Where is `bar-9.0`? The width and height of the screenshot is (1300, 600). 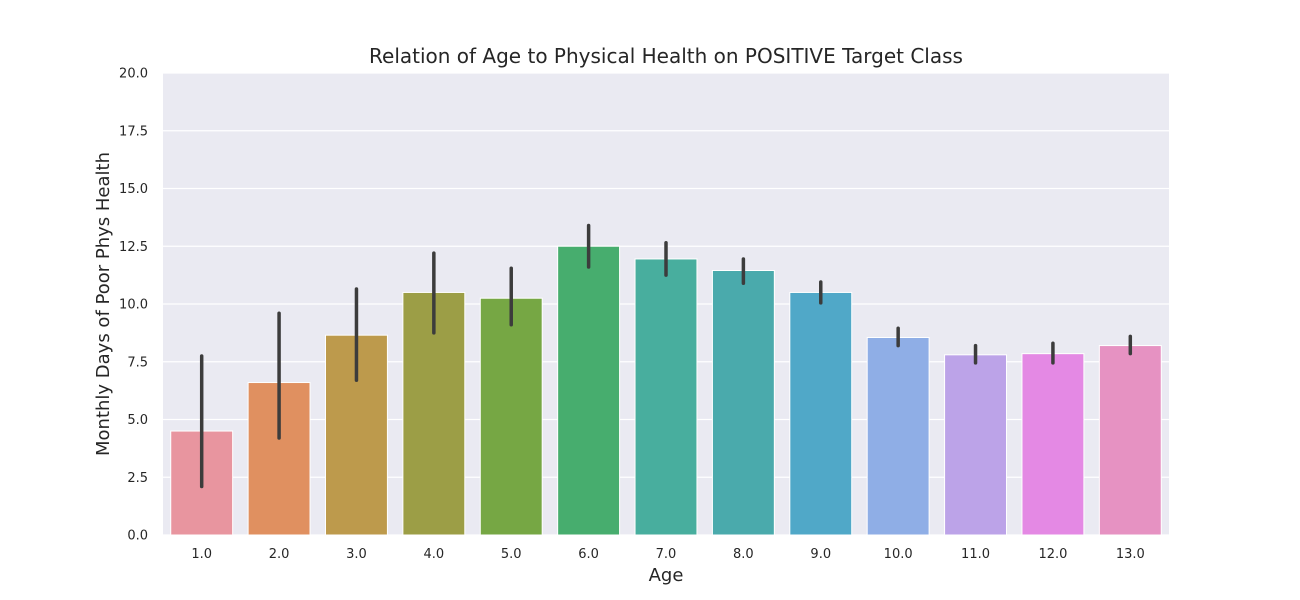 bar-9.0 is located at coordinates (821, 413).